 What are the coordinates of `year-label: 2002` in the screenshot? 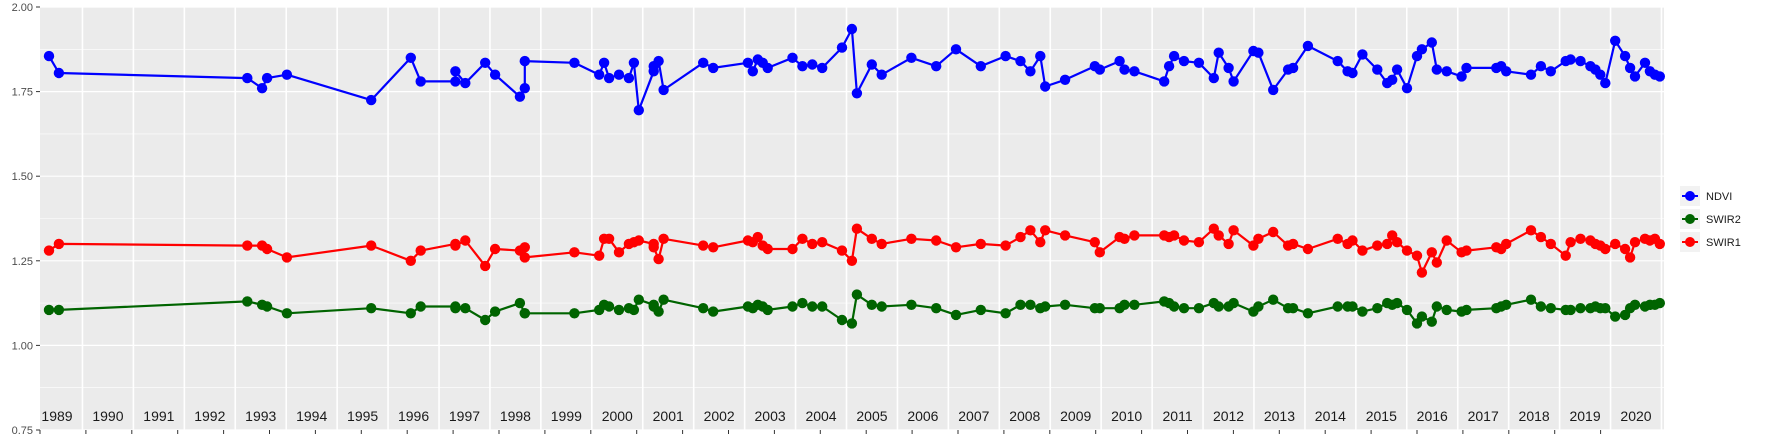 It's located at (719, 416).